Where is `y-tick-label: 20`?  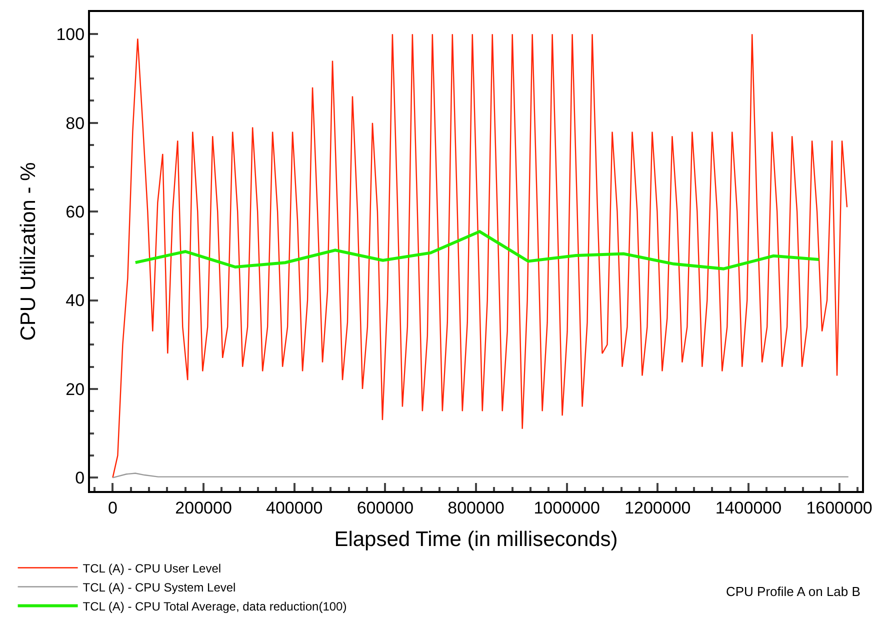
y-tick-label: 20 is located at coordinates (75, 389).